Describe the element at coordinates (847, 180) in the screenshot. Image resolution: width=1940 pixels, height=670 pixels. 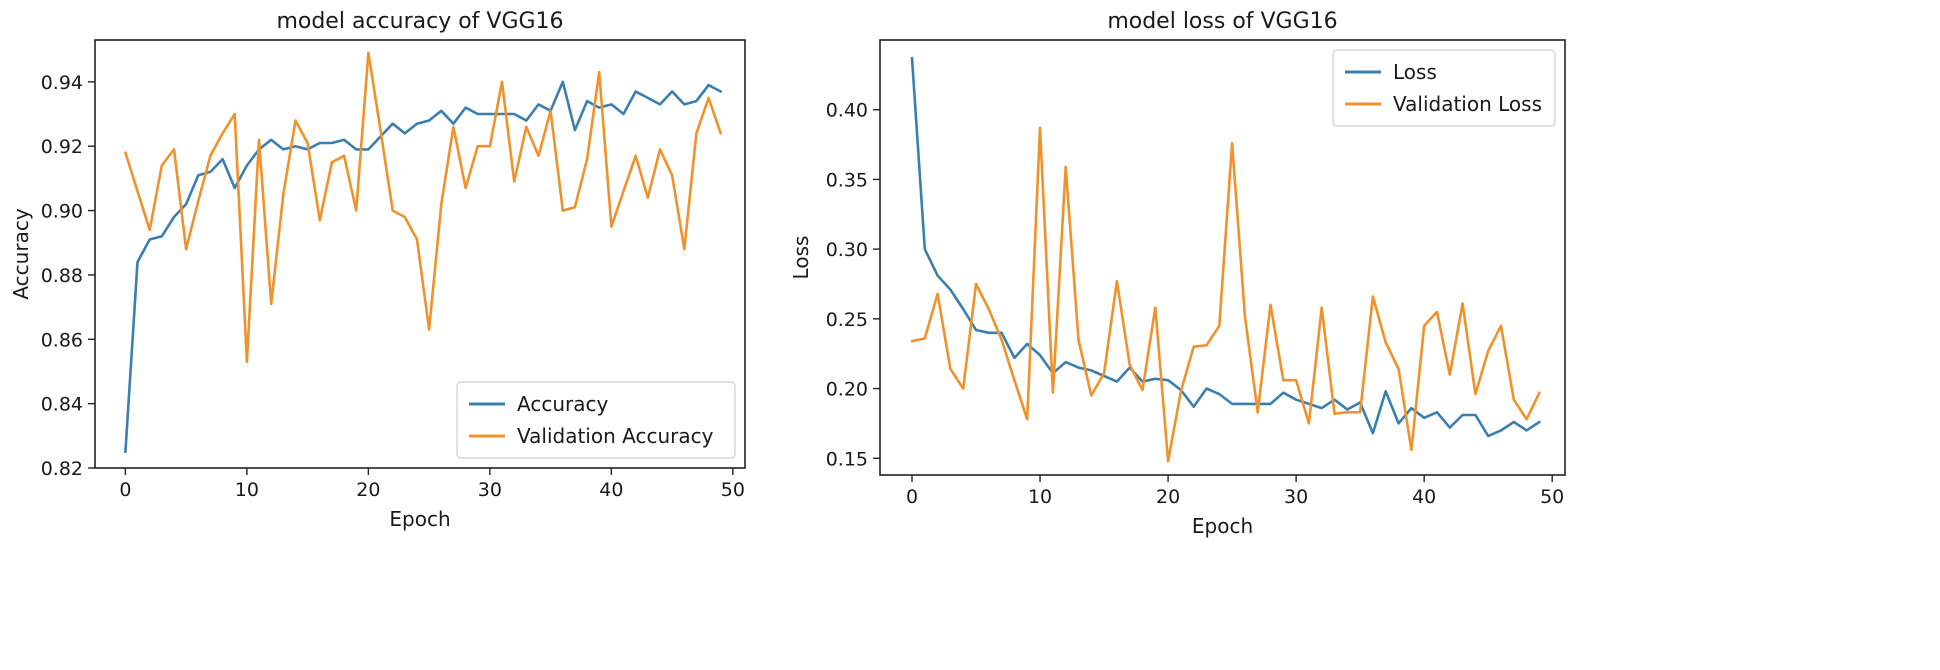
I see `y-tick-label: 0.35` at that location.